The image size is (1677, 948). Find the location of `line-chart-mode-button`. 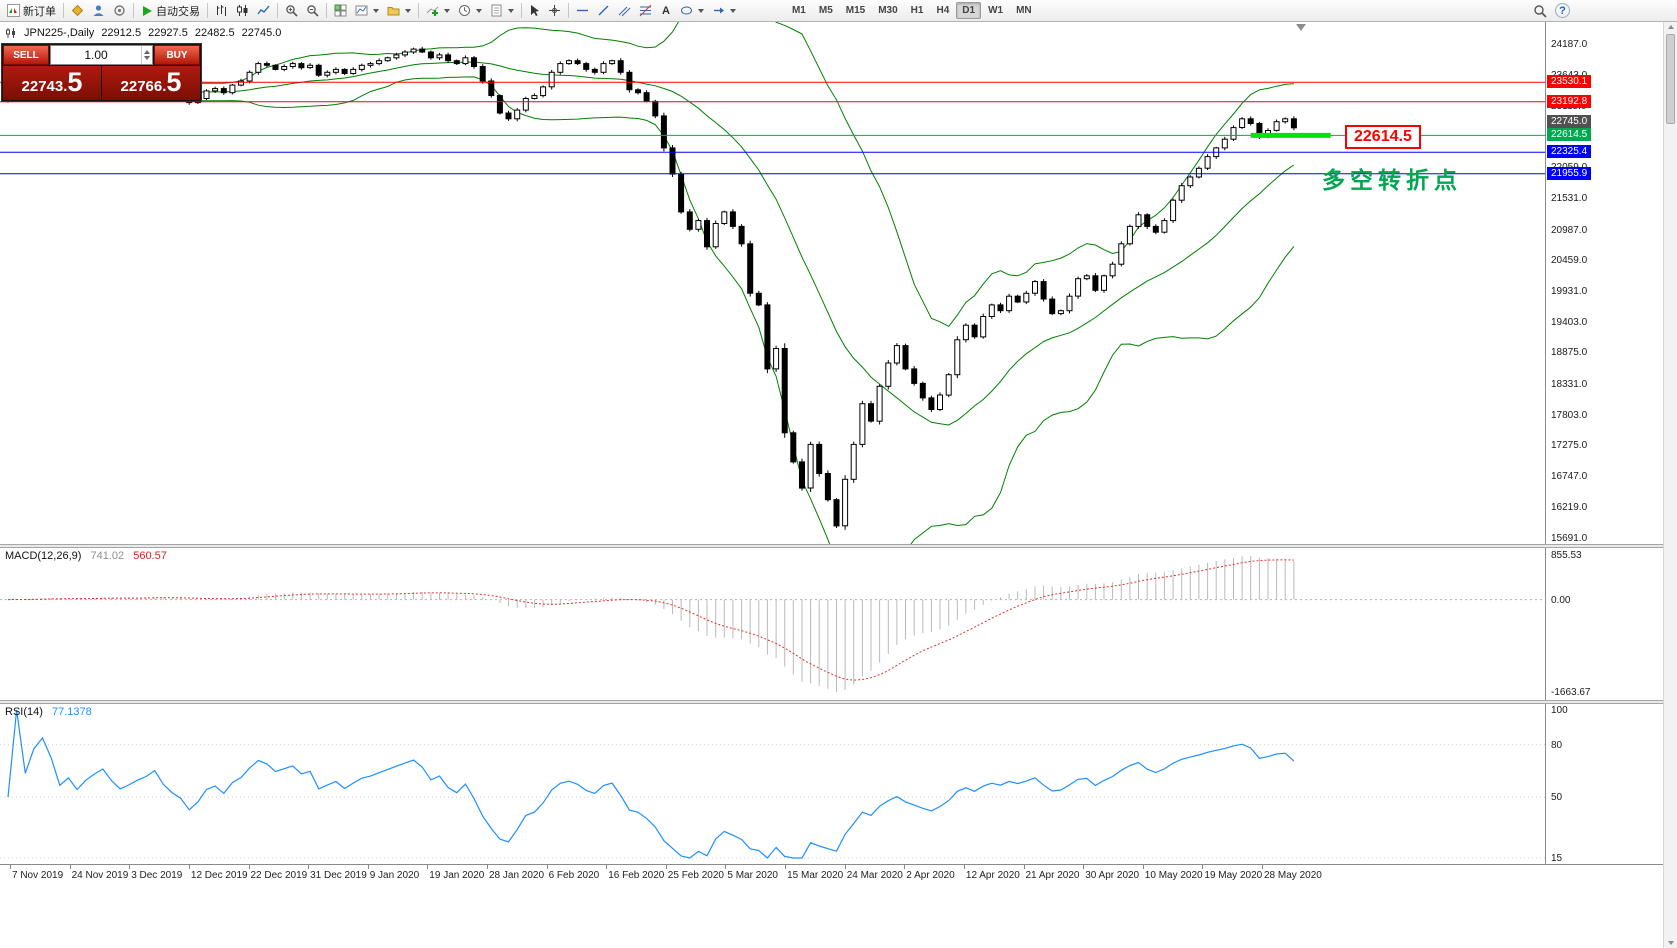

line-chart-mode-button is located at coordinates (263, 10).